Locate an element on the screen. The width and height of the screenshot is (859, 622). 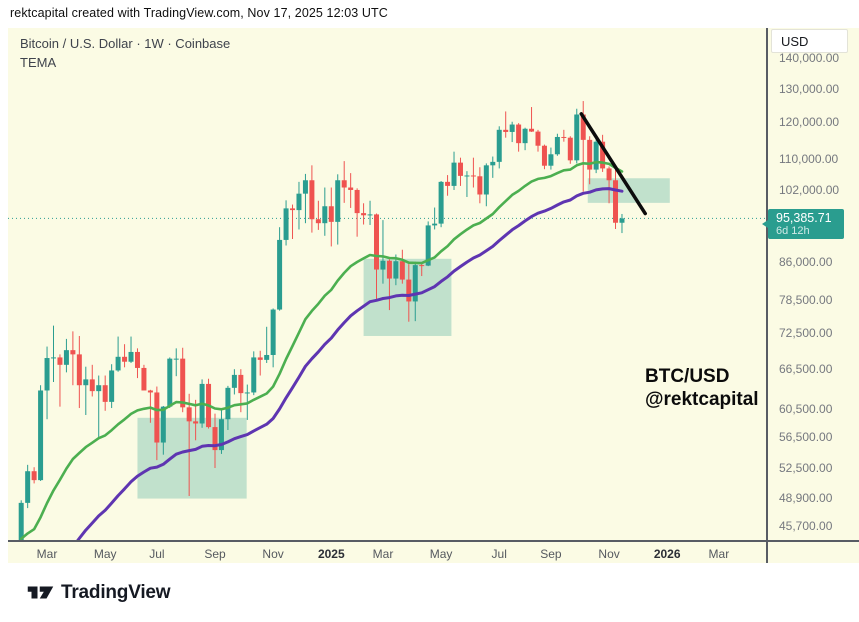
month-label: Mar is located at coordinates (383, 554).